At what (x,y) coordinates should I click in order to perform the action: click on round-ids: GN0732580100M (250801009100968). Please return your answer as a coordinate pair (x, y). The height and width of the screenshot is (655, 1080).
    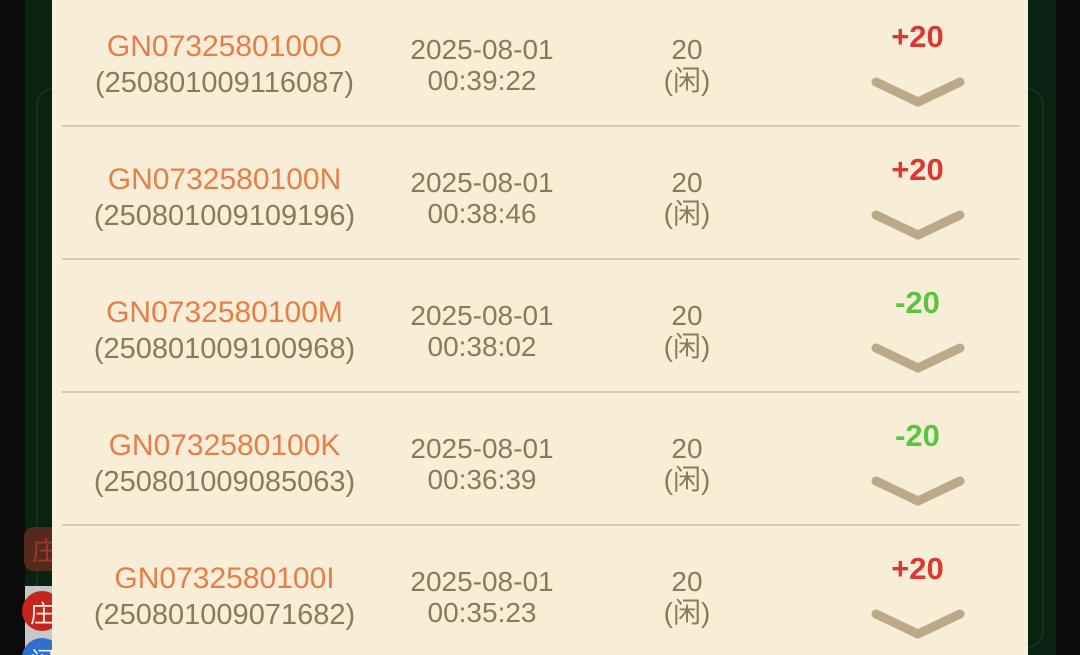
    Looking at the image, I should click on (224, 331).